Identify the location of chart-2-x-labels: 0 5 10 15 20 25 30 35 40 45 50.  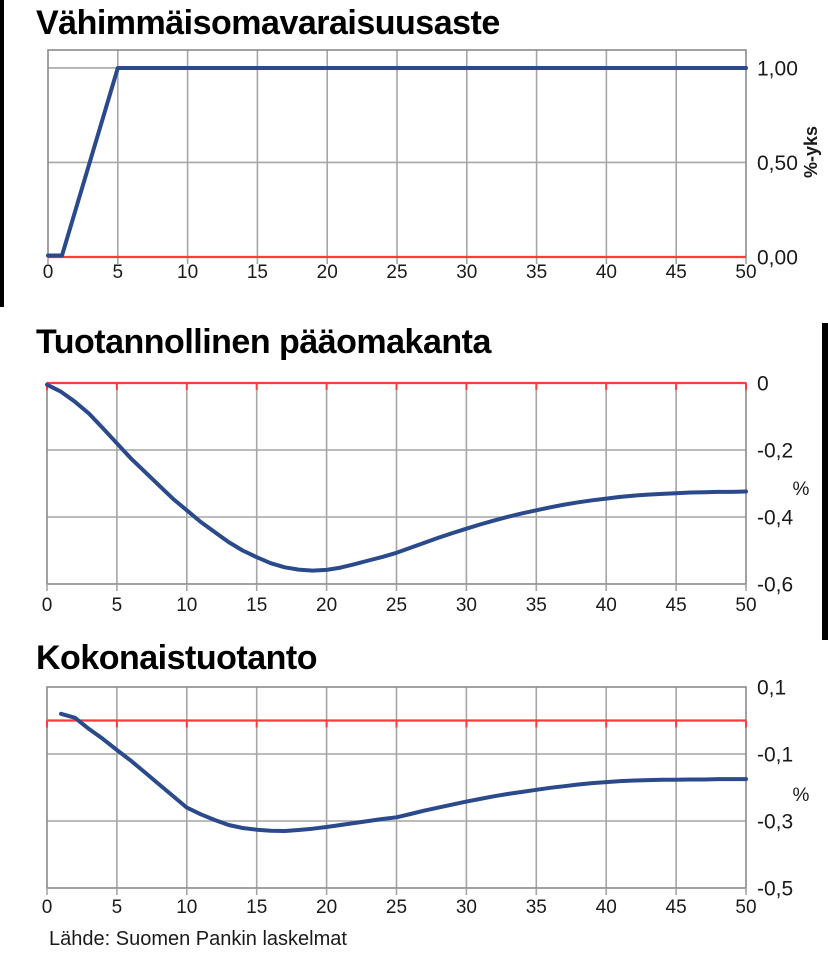
(399, 605).